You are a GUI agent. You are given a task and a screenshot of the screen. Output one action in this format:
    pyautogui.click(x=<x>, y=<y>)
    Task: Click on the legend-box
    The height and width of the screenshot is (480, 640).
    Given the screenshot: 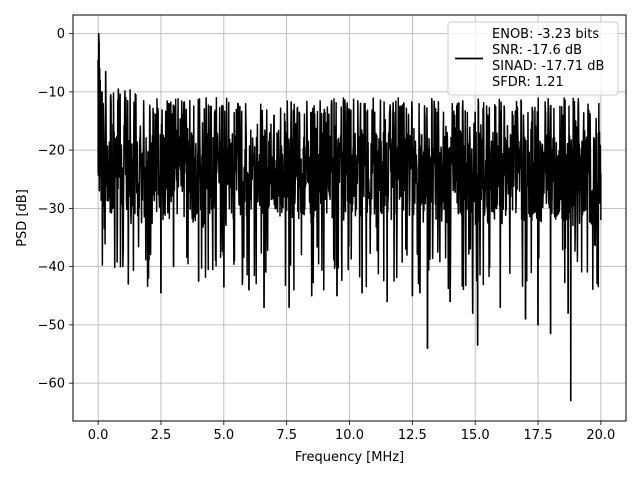 What is the action you would take?
    pyautogui.click(x=533, y=58)
    